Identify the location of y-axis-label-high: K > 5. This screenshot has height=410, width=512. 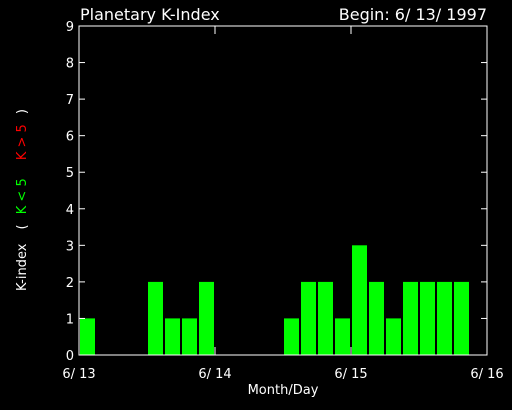
(22, 142).